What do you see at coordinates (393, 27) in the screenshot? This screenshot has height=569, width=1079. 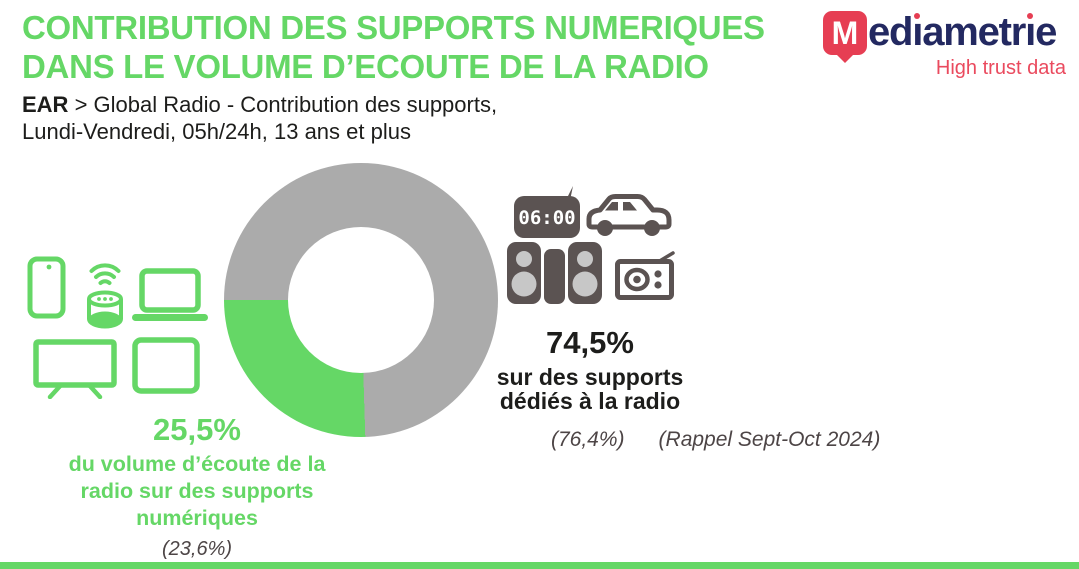 I see `page-title-line1: CONTRIBUTION DES SUPPORTS NUMERIQUES` at bounding box center [393, 27].